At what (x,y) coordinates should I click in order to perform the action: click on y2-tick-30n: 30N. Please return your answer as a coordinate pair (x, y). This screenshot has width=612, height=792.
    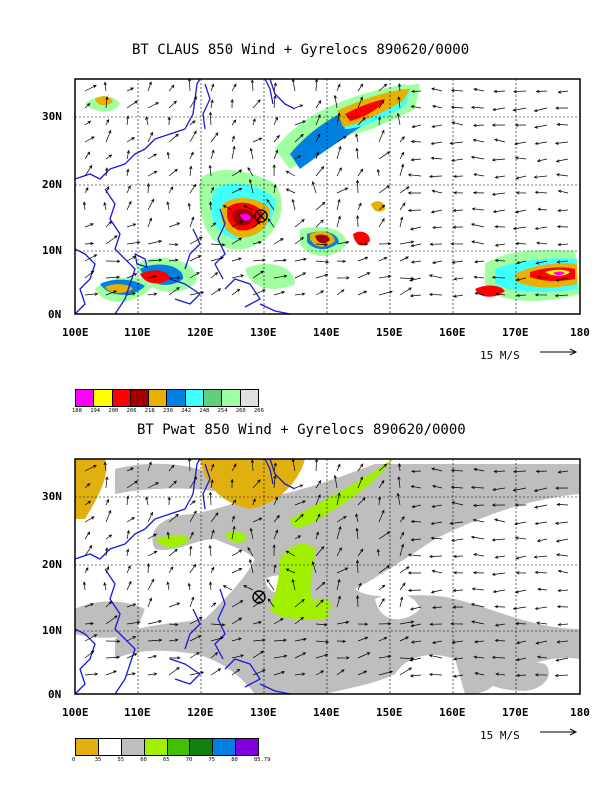
    Looking at the image, I should click on (52, 496).